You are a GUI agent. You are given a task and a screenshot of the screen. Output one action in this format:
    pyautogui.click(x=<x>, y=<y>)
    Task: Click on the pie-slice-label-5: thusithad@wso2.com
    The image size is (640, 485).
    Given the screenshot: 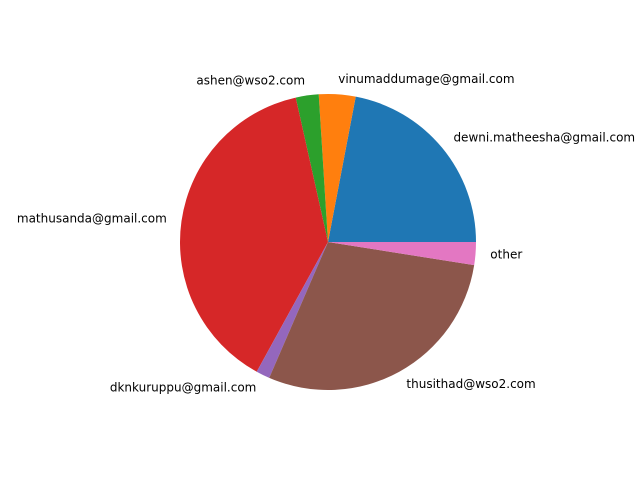 What is the action you would take?
    pyautogui.click(x=470, y=384)
    